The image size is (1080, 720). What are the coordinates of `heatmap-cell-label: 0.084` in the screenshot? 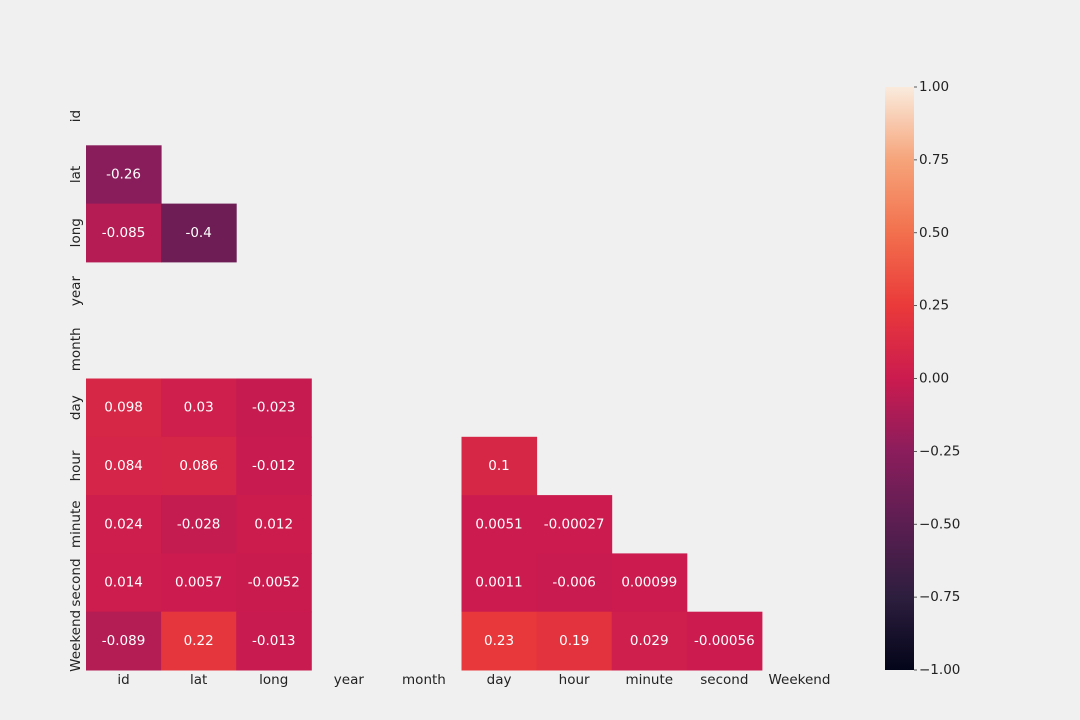 It's located at (123, 466).